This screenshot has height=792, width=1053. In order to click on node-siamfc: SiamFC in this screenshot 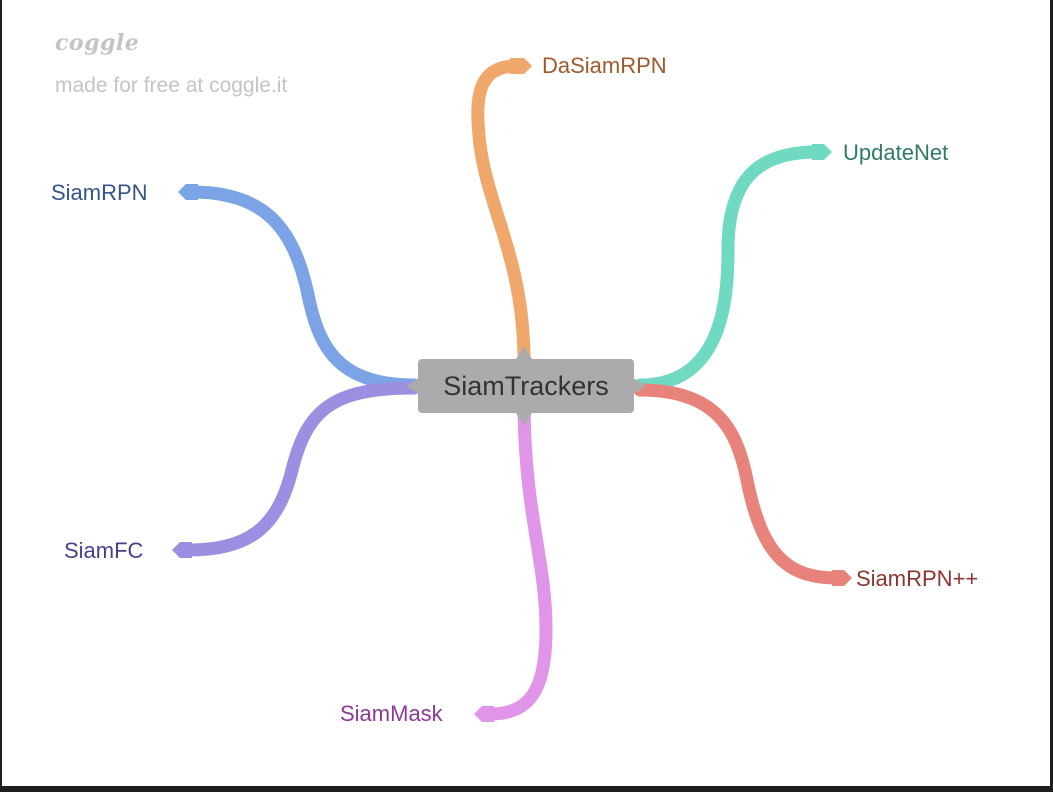, I will do `click(104, 550)`.